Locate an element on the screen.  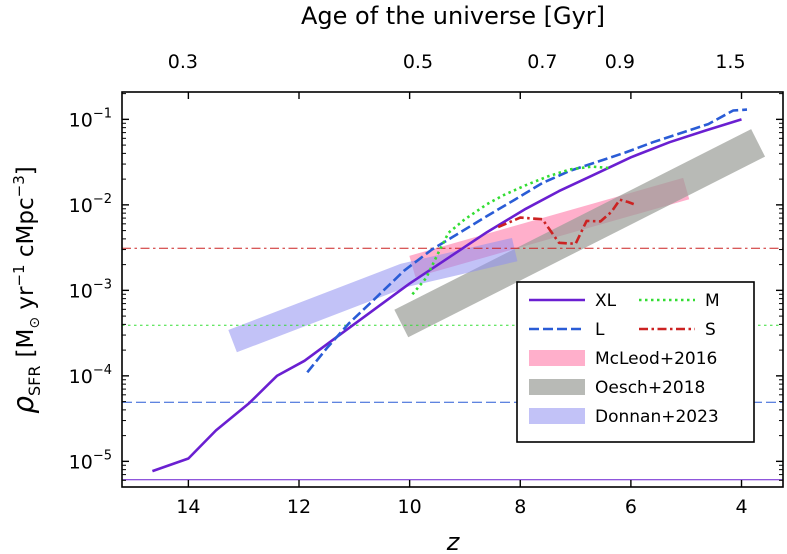
y-axis-title: ρSFR[M⊙ yr−1 cMpc−3] is located at coordinates (25, 290).